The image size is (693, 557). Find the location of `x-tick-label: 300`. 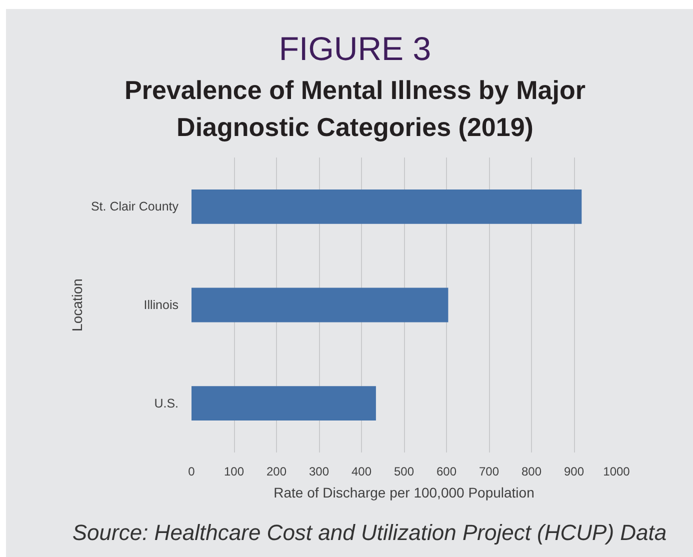

x-tick-label: 300 is located at coordinates (319, 471).